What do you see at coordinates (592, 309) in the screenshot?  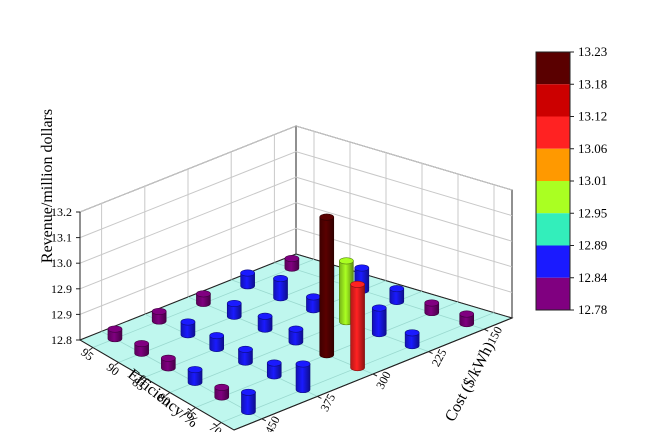 I see `colorbar-label: 12.78` at bounding box center [592, 309].